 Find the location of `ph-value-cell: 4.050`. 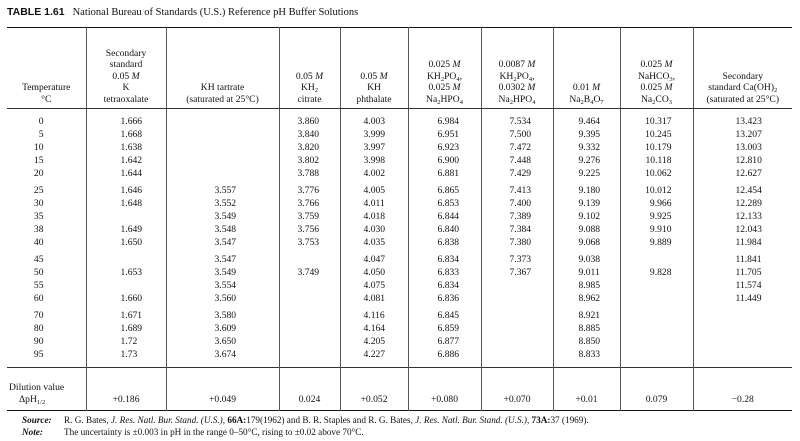

ph-value-cell: 4.050 is located at coordinates (373, 272).